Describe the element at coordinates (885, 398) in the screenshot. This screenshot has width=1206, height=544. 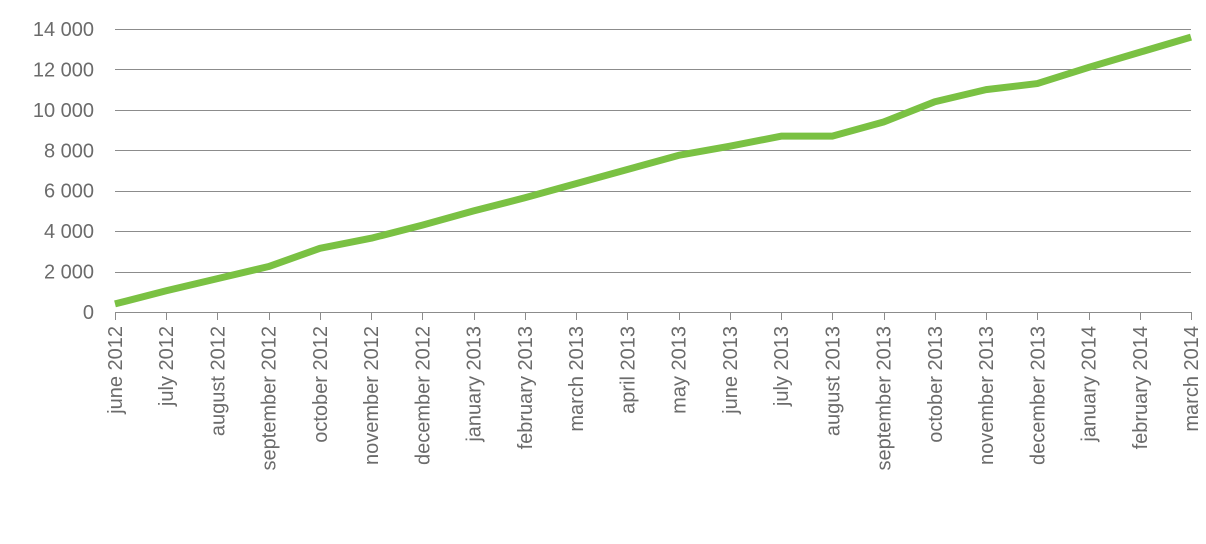
I see `x-tick-label: september 2013` at that location.